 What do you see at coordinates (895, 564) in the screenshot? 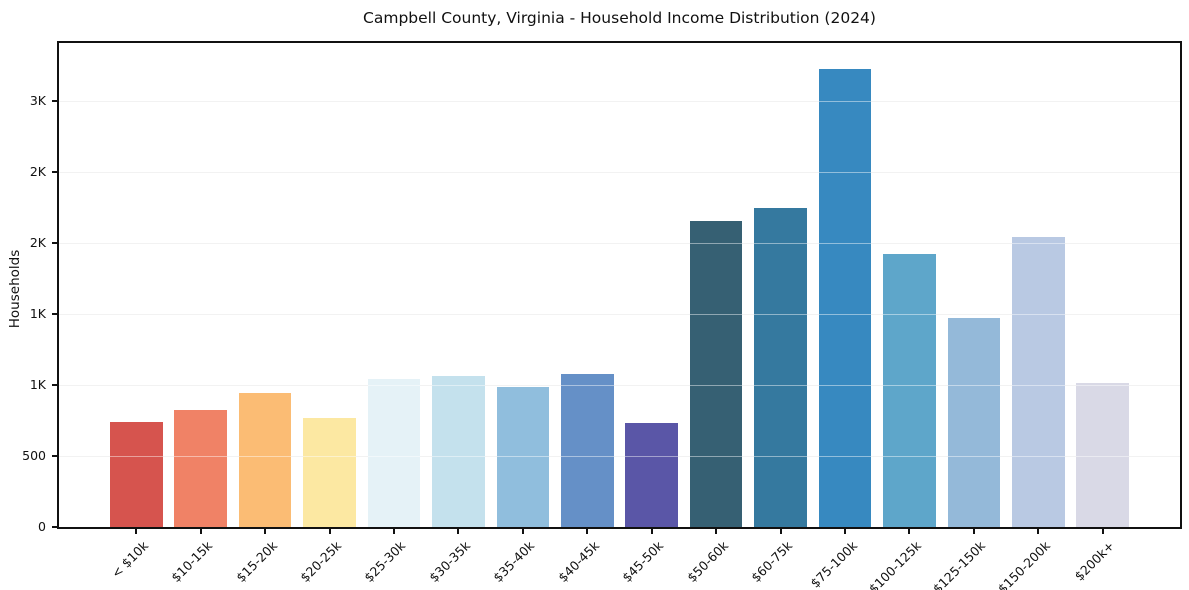
I see `x-tick-label: $100-125k` at bounding box center [895, 564].